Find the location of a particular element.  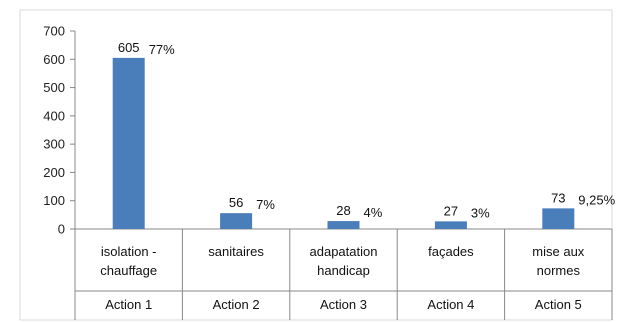

y-tick-label: 300 is located at coordinates (54, 144).